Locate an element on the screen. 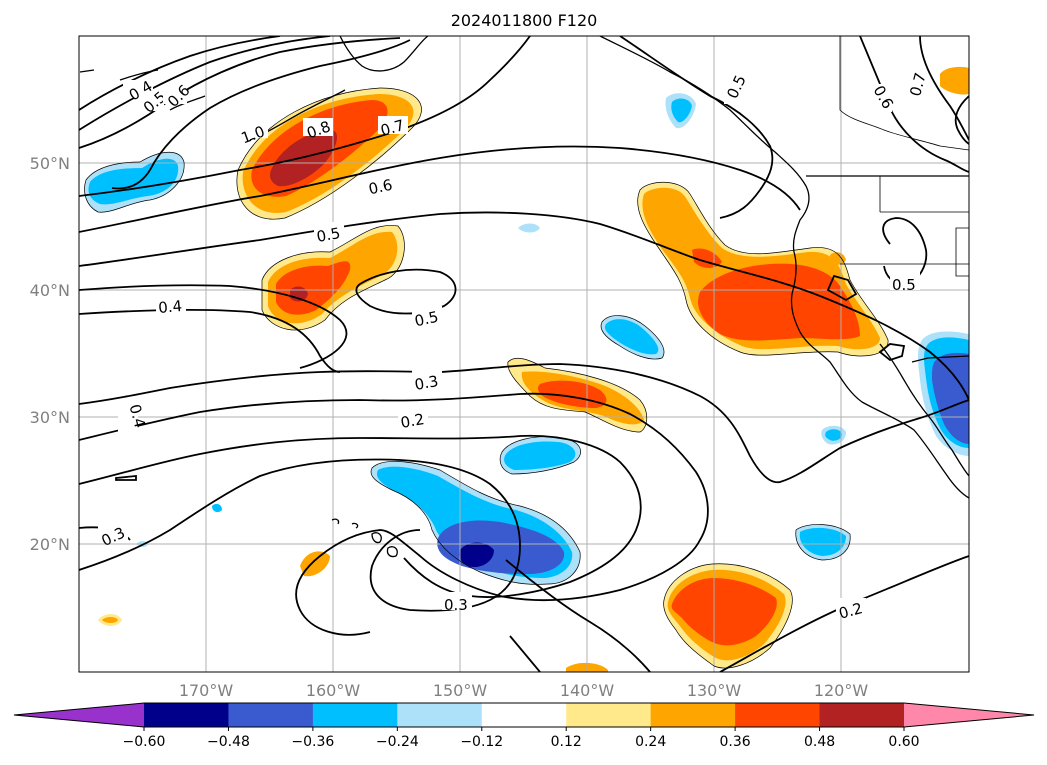 The width and height of the screenshot is (1047, 765). colorbar-tick-label: −0.60 is located at coordinates (144, 742).